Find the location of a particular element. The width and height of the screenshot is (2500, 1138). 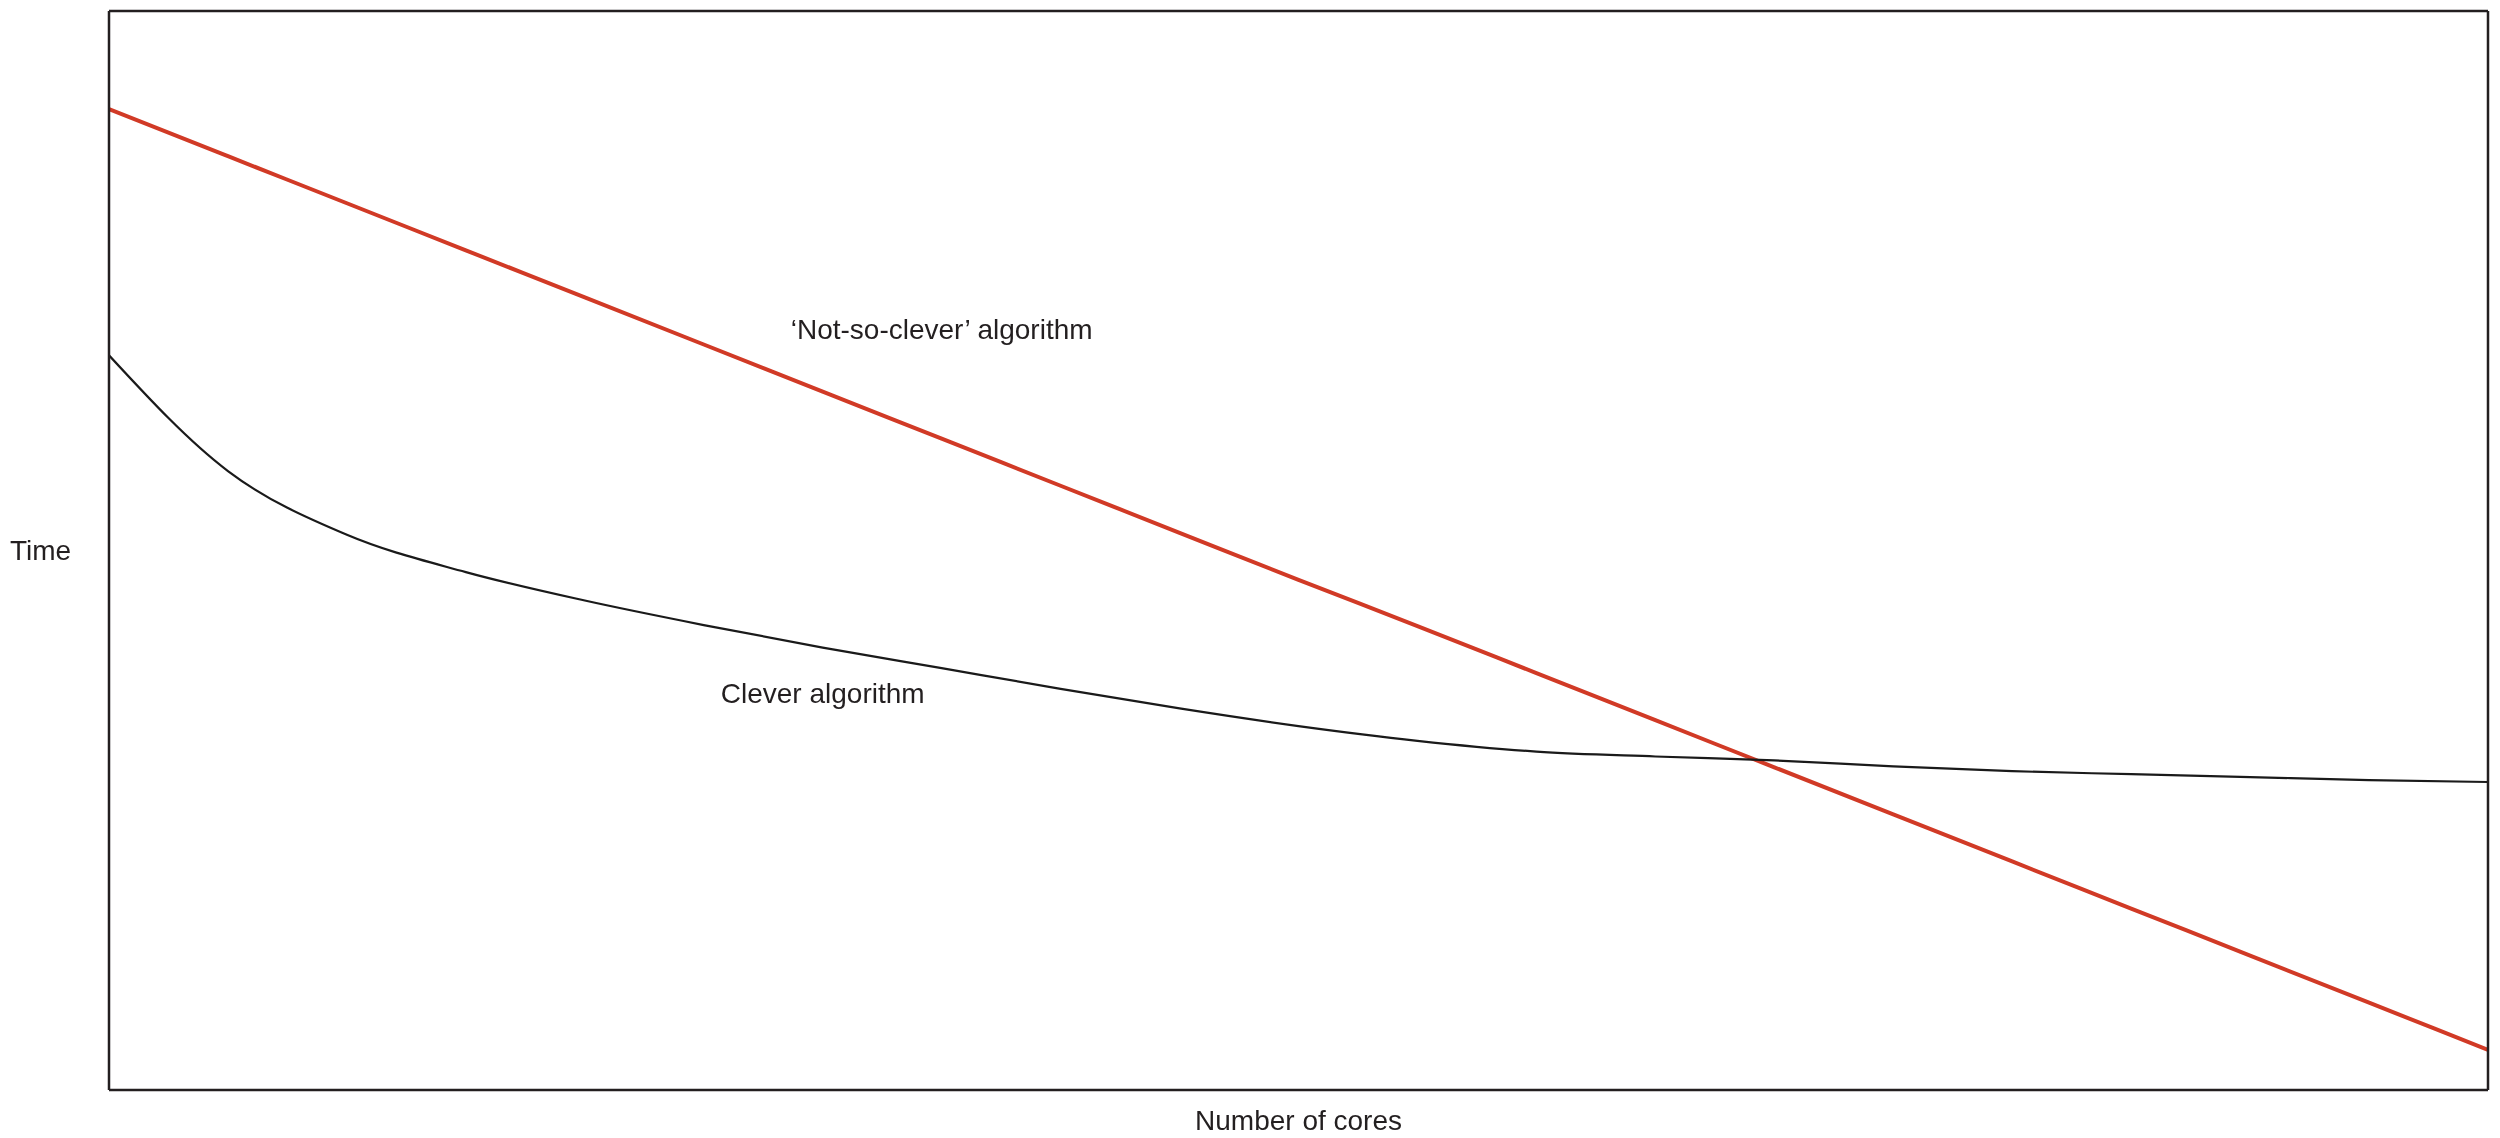

x-axis-title: Number of cores is located at coordinates (1298, 1120).